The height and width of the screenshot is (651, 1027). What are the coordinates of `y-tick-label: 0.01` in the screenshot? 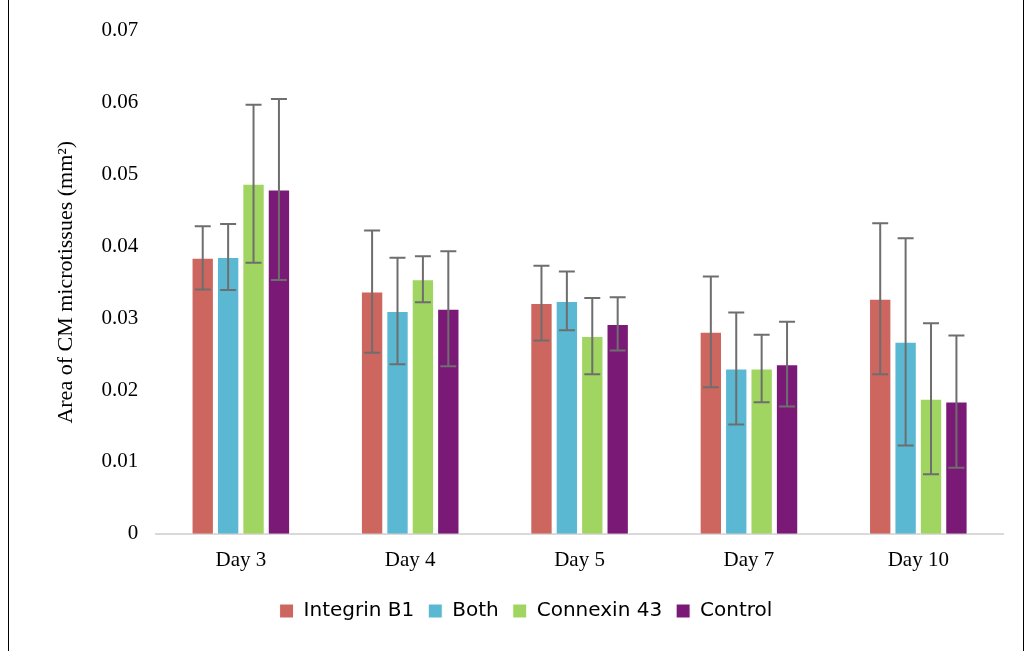 It's located at (120, 460).